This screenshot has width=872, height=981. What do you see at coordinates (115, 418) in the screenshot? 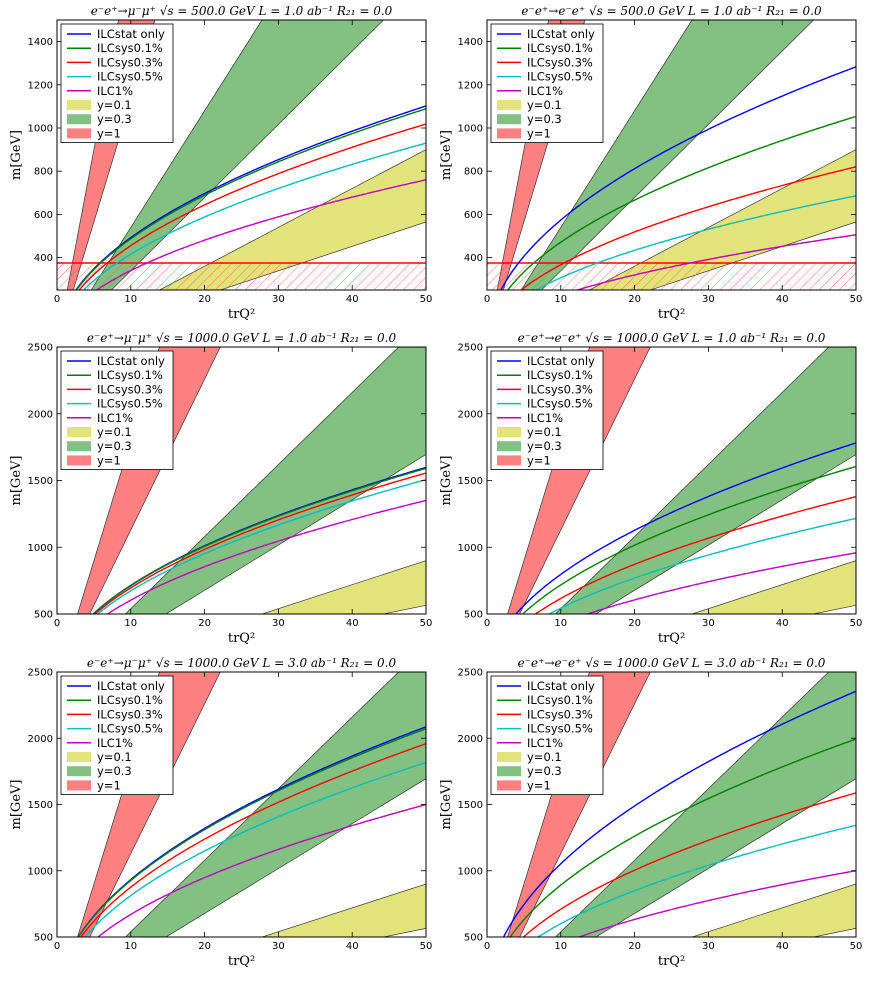
I see `legend-entry: ILC1%` at bounding box center [115, 418].